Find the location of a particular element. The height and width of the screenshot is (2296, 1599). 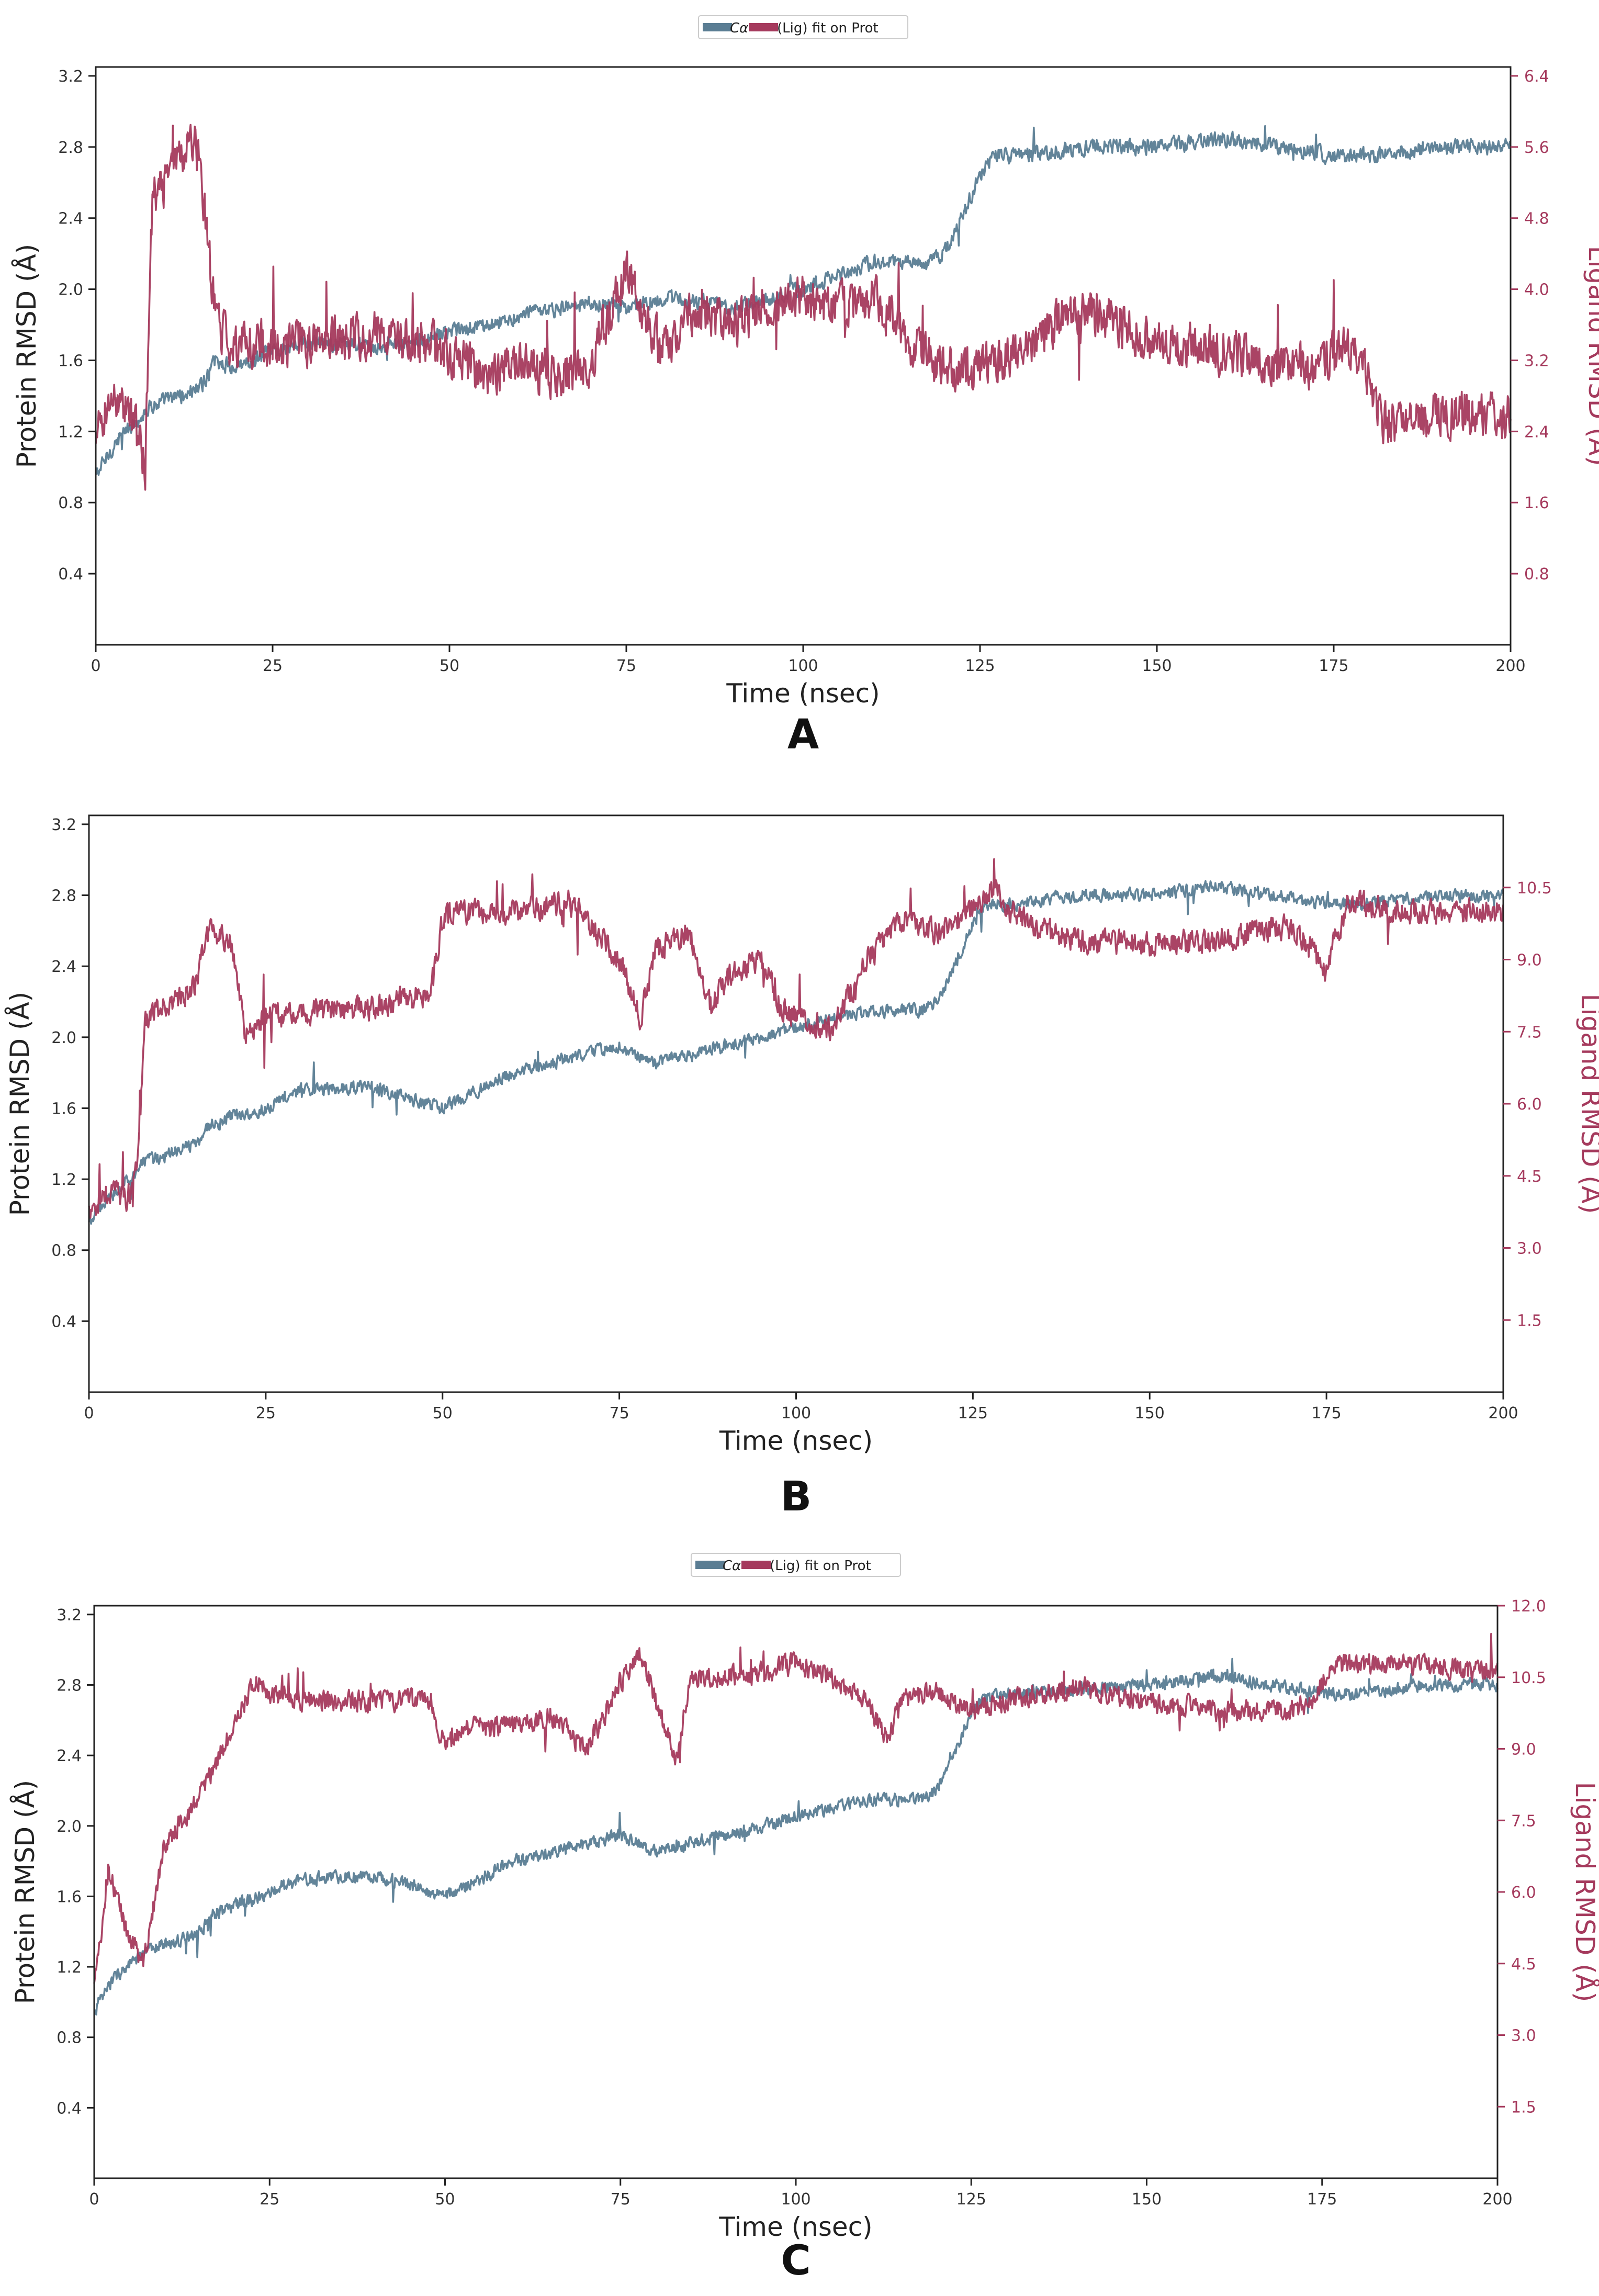

y2-tick-label: 4.0 is located at coordinates (1537, 290).